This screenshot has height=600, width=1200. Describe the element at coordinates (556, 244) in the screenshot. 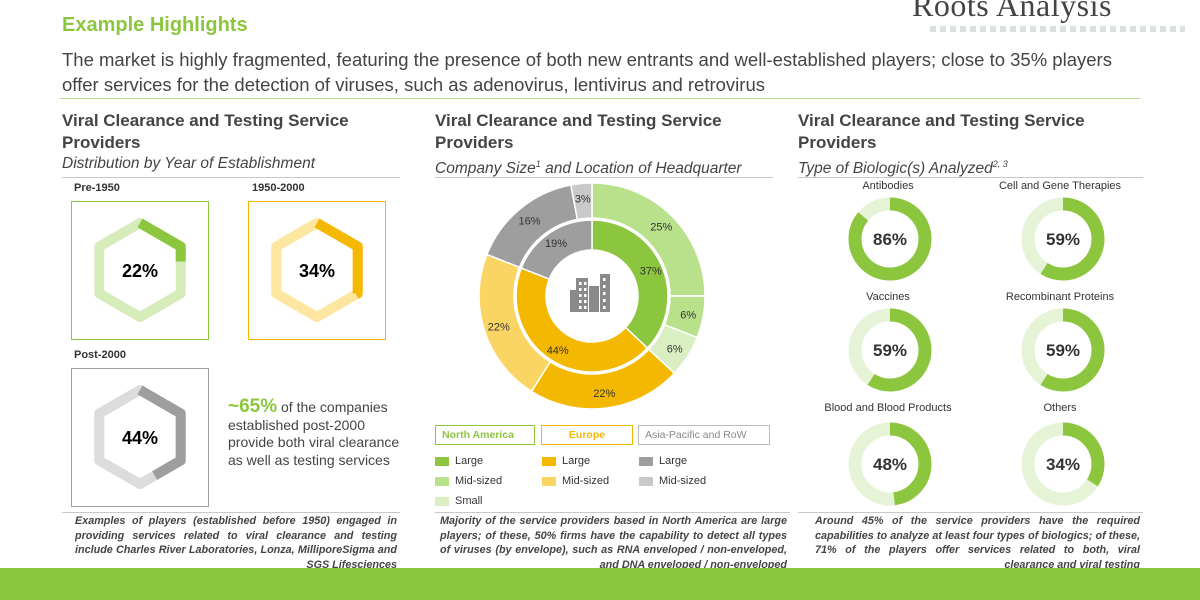

I see `inner-label-2: 19%` at that location.